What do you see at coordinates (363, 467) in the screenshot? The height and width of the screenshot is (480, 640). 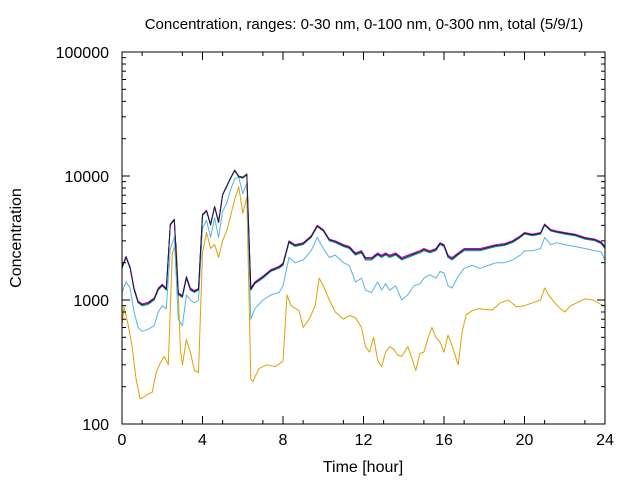 I see `x-axis-label: Time [hour]` at bounding box center [363, 467].